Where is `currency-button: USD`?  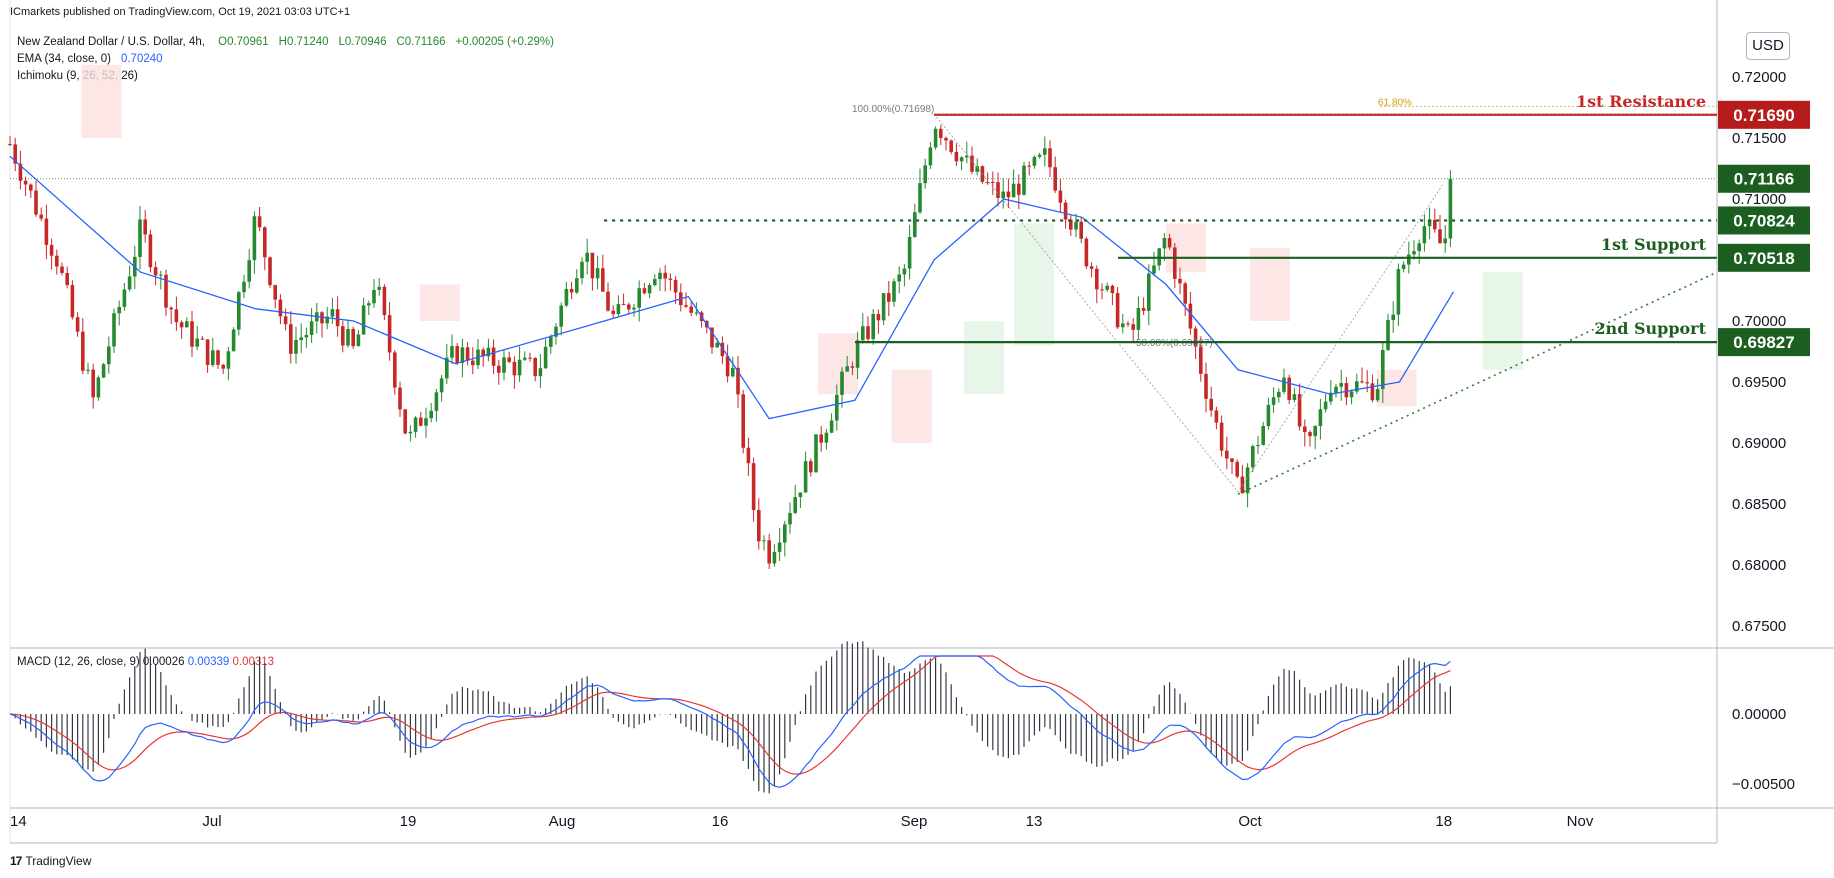
currency-button: USD is located at coordinates (1768, 46).